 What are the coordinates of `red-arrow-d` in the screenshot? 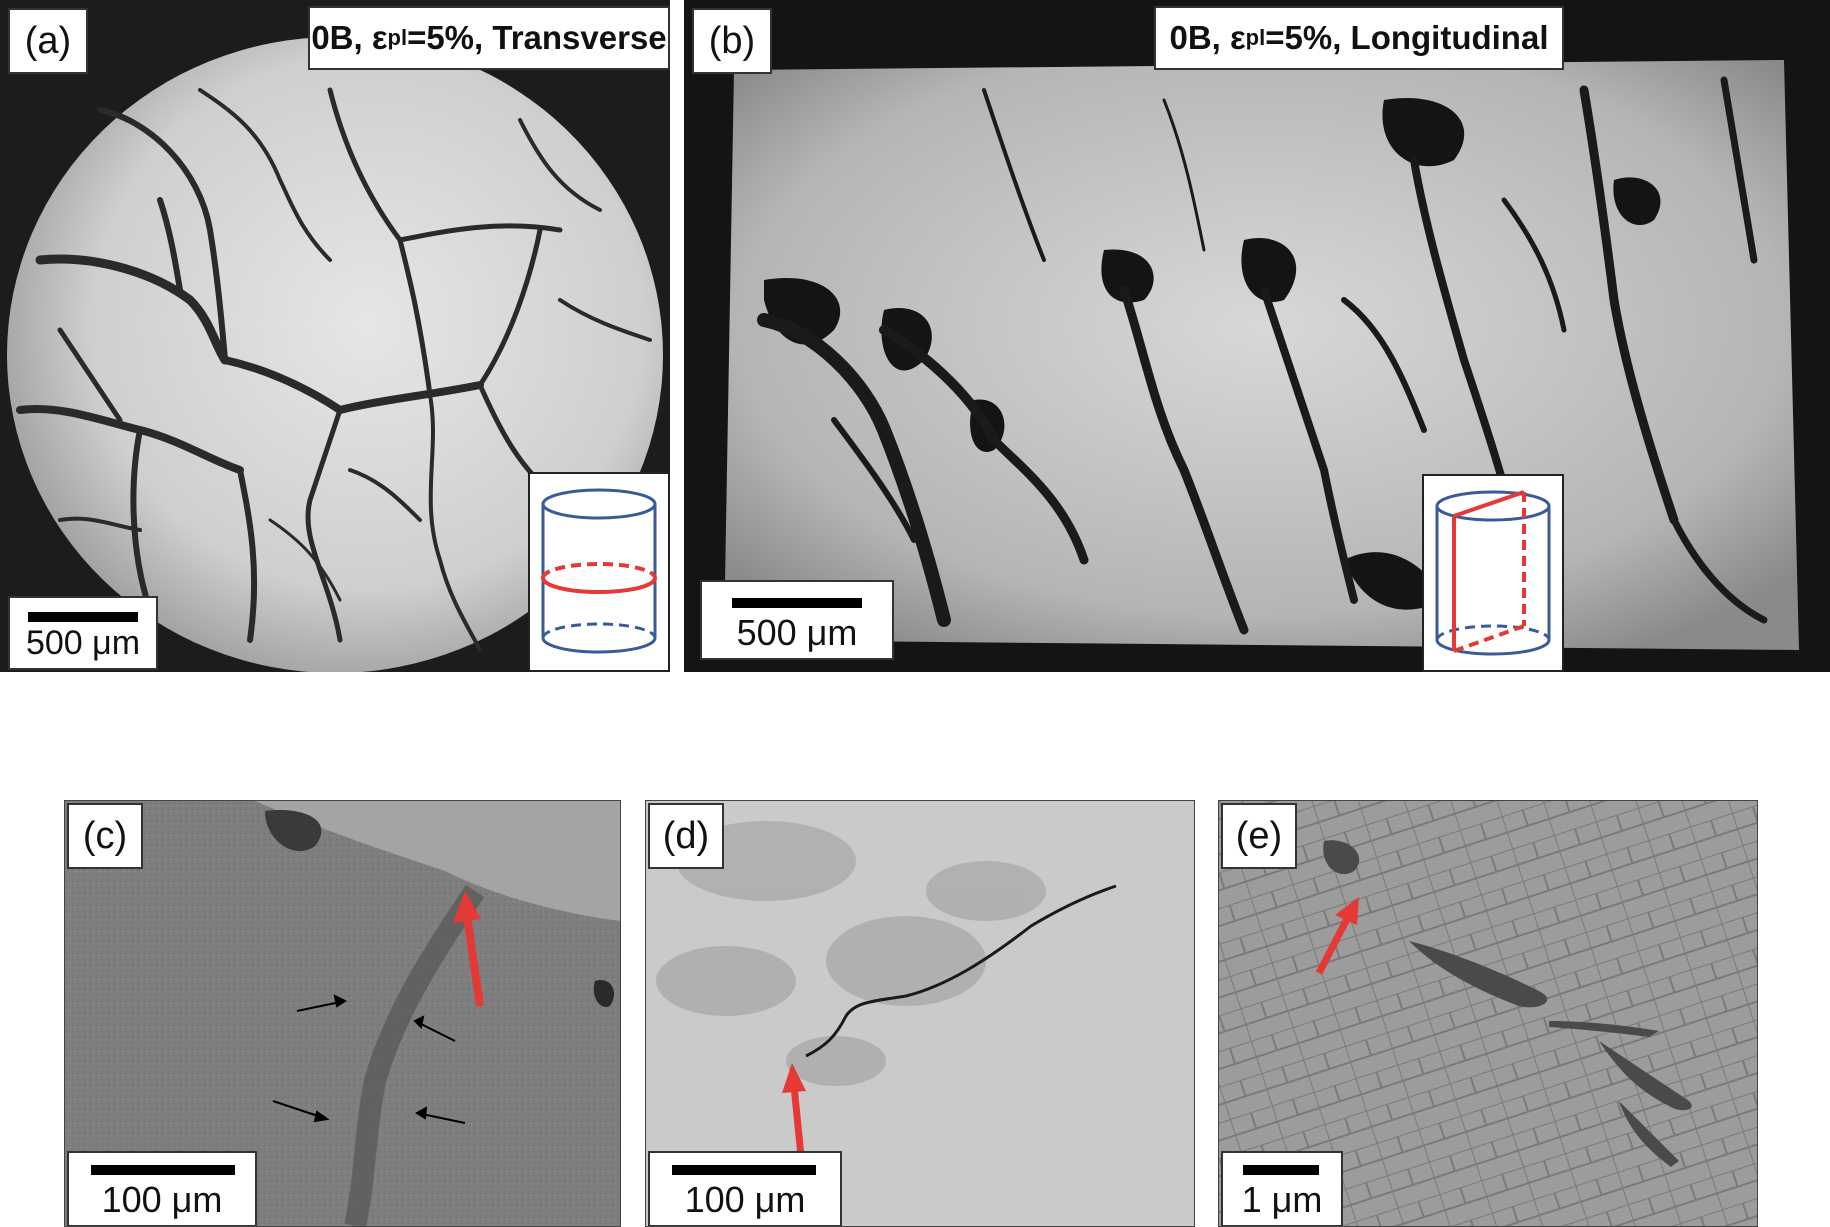 It's located at (794, 1110).